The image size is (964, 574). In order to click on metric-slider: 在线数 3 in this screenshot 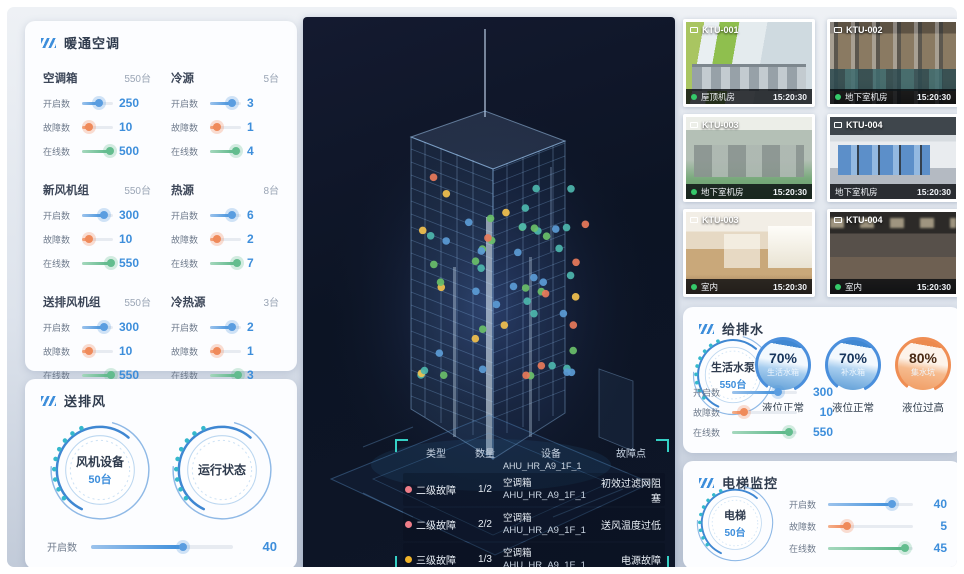, I will do `click(225, 375)`.